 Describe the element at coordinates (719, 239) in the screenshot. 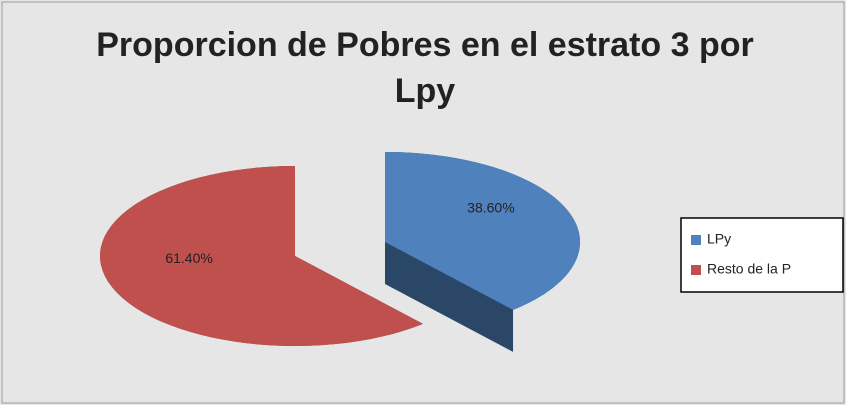

I see `legend-label: LPy` at that location.